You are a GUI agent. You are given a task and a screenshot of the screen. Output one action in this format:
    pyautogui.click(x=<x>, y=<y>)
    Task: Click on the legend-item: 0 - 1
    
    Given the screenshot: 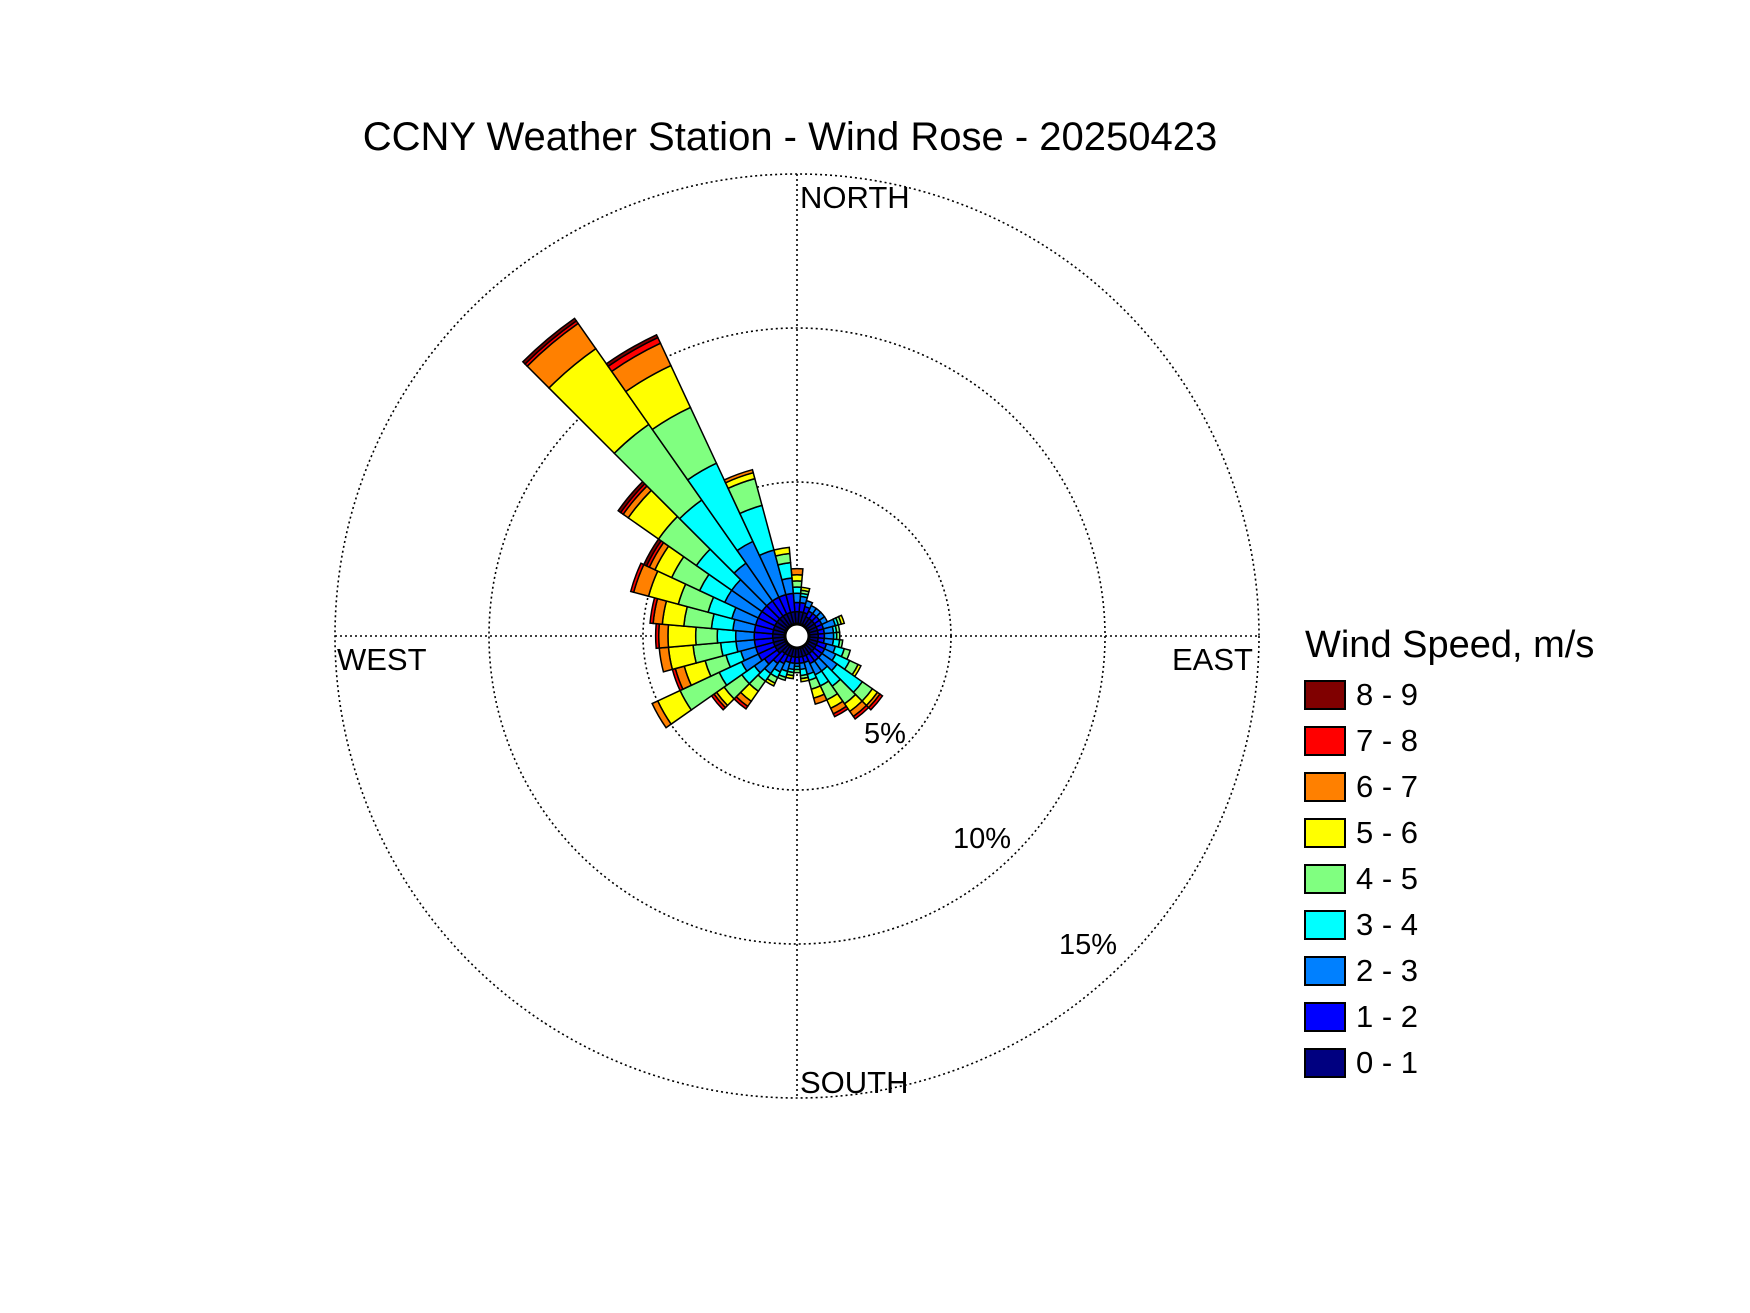 What is the action you would take?
    pyautogui.click(x=1361, y=1062)
    